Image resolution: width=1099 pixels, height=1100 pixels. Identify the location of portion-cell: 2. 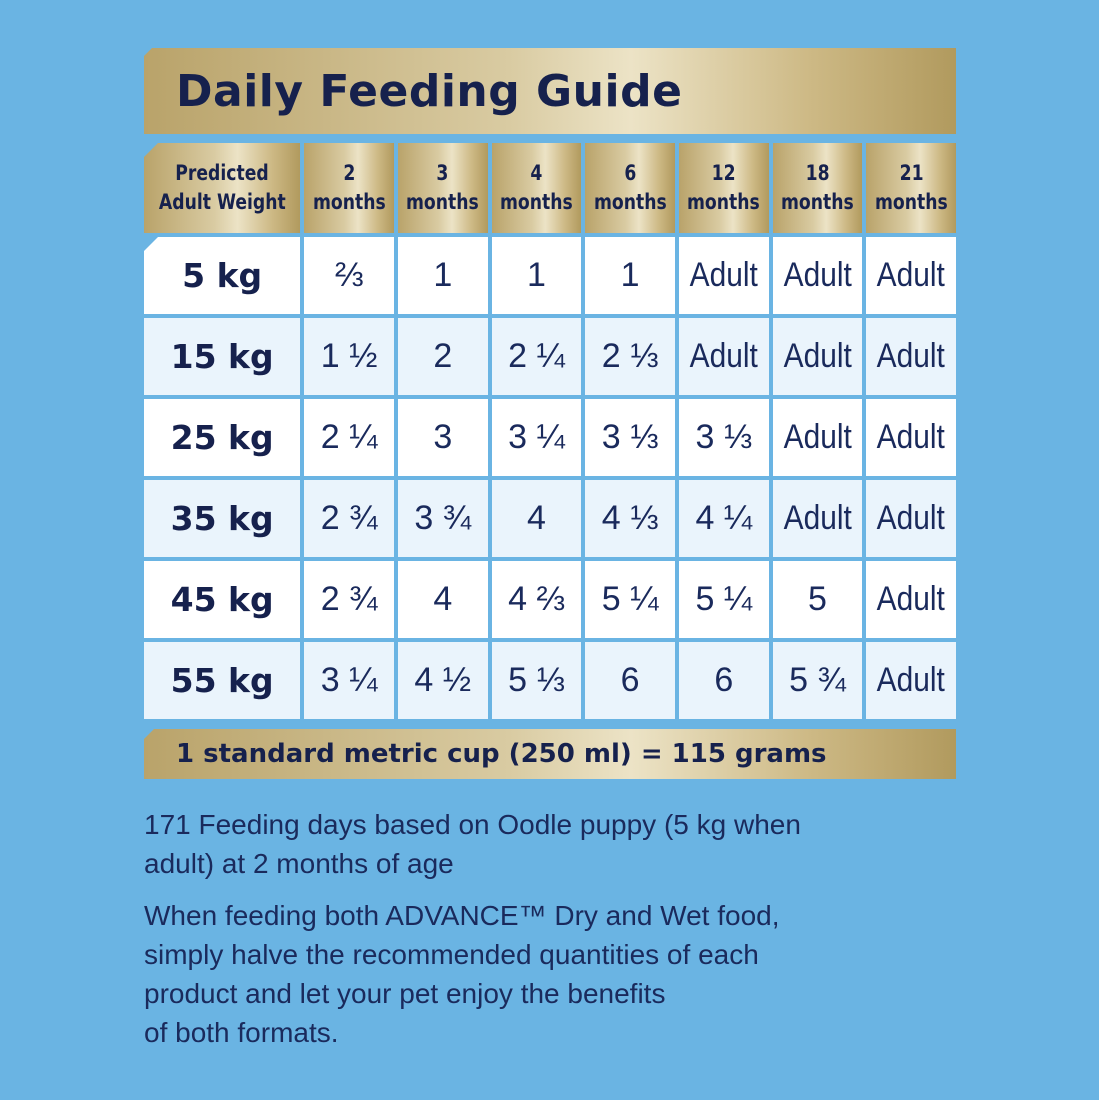
(442, 356).